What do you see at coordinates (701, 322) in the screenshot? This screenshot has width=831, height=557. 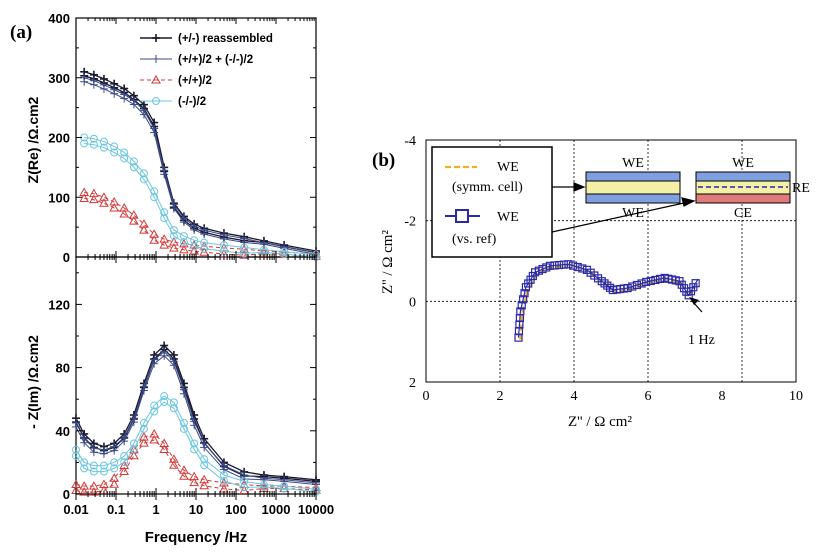 I see `annotation-1hz: 1 Hz` at bounding box center [701, 322].